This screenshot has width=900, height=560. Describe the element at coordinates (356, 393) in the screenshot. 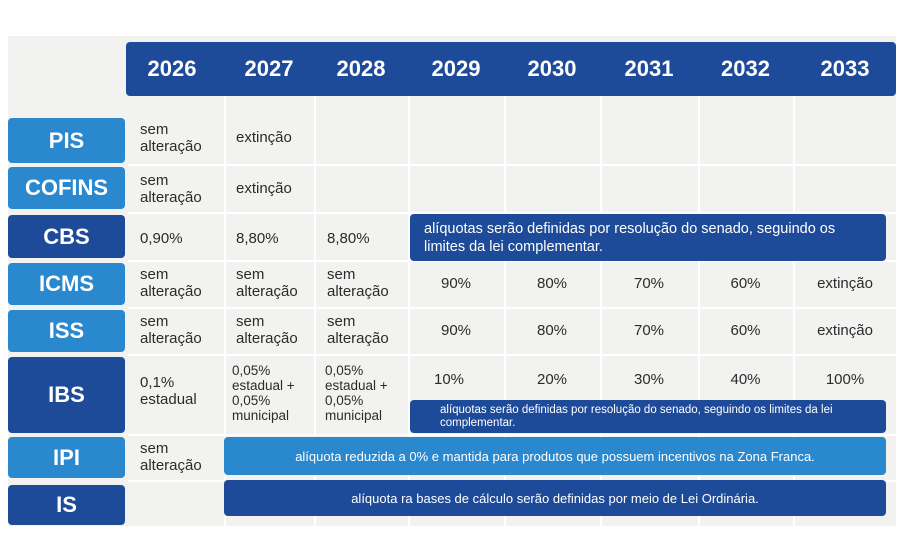

I see `cell-ibs-2028: 0,05% estadual + 0,05% municipal` at that location.